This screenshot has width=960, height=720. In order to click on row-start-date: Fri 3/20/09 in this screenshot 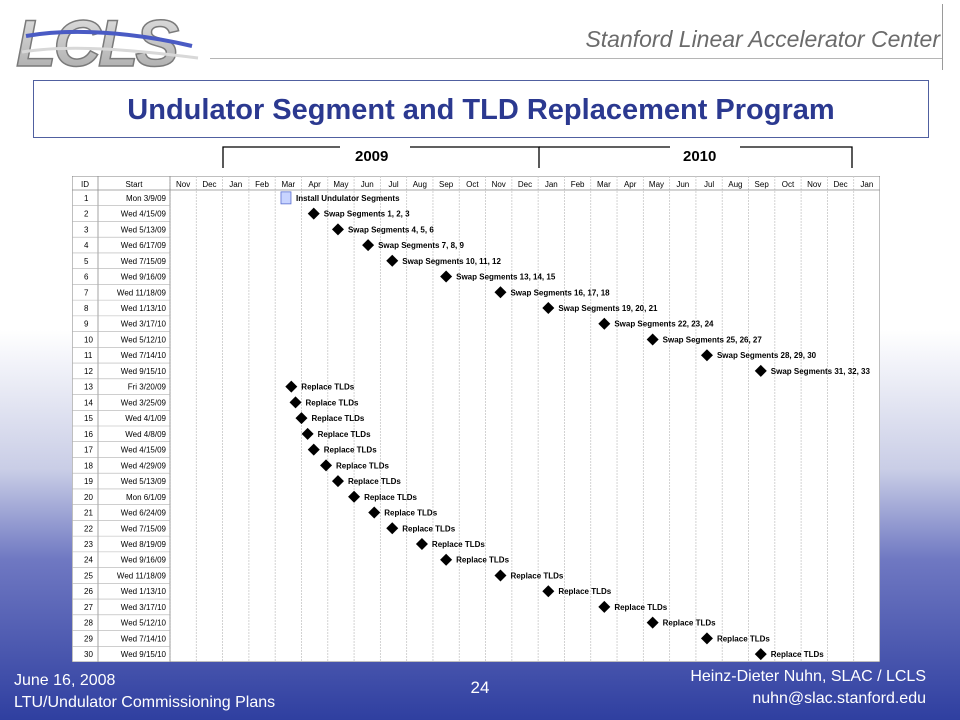, I will do `click(147, 387)`.